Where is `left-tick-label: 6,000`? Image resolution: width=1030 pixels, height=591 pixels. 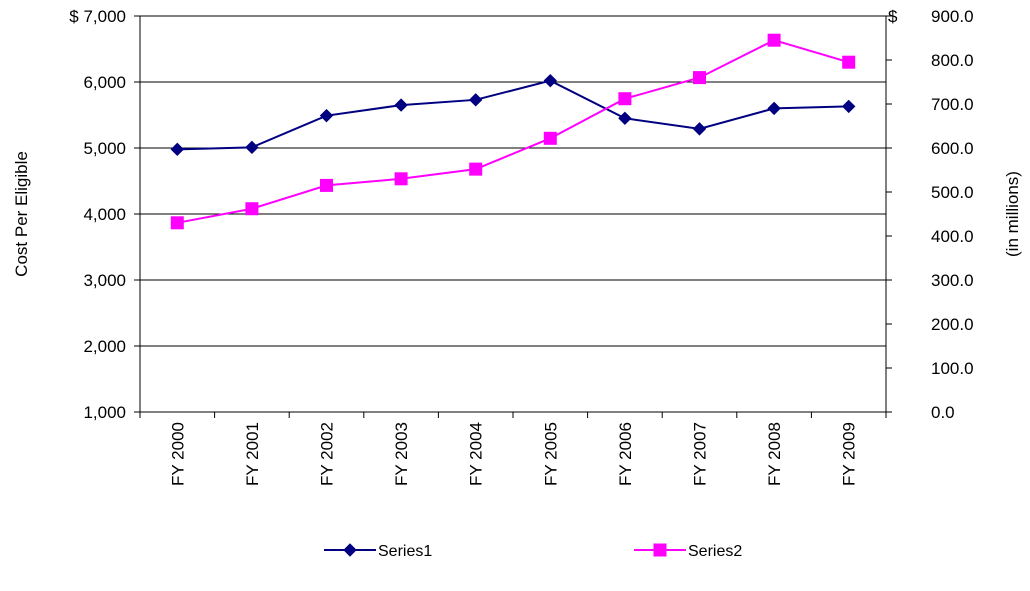
left-tick-label: 6,000 is located at coordinates (104, 82).